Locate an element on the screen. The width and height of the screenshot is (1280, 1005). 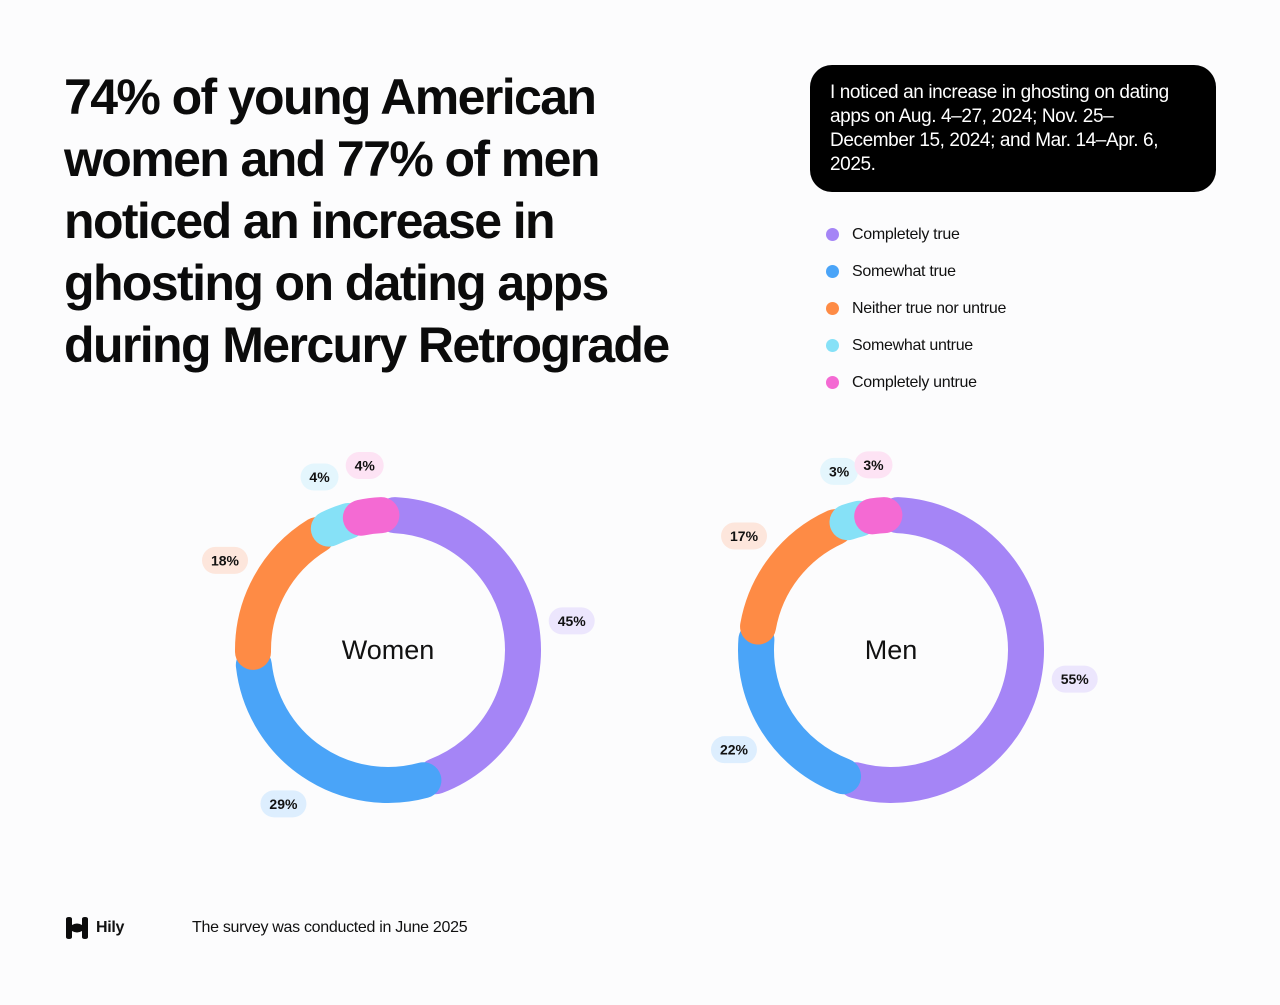
hily-logo-icon is located at coordinates (77, 928).